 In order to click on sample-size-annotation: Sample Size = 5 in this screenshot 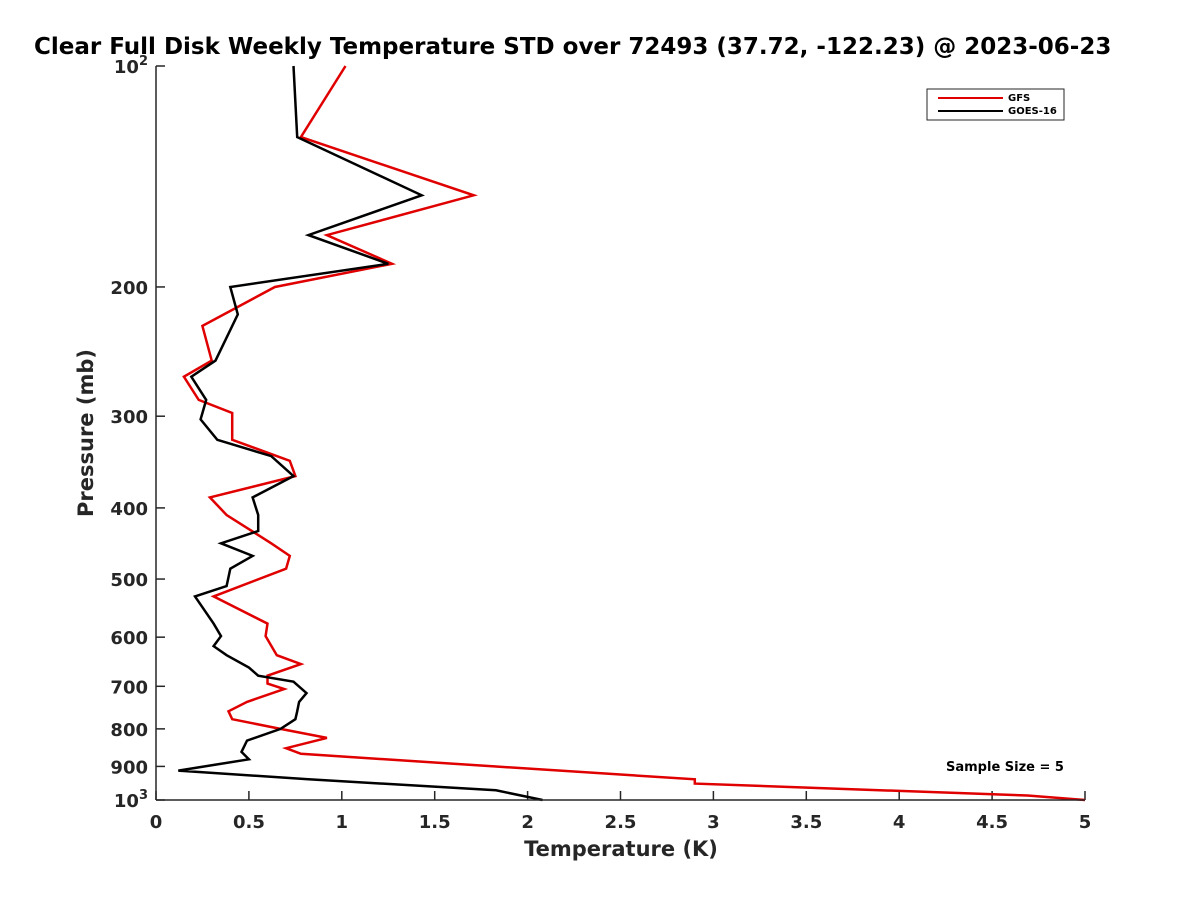, I will do `click(1005, 767)`.